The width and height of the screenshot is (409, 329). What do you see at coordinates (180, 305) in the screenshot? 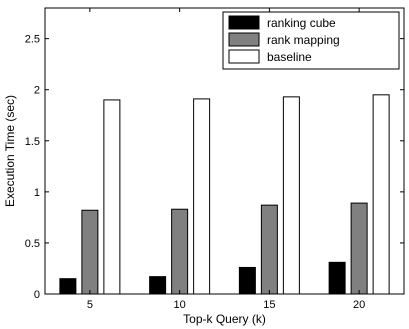
I see `x-tick-label: 10` at bounding box center [180, 305].